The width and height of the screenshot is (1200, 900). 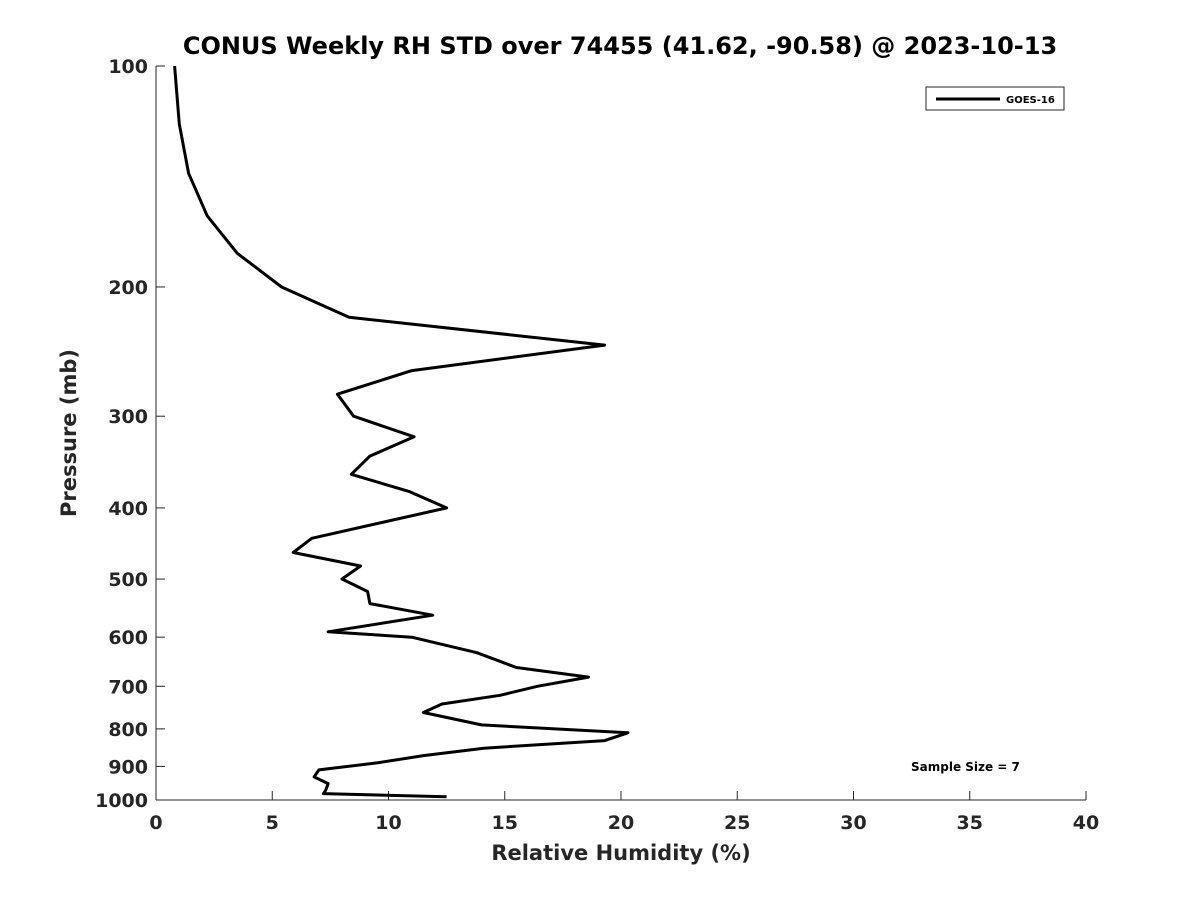 I want to click on y-tick-label: 600, so click(x=128, y=638).